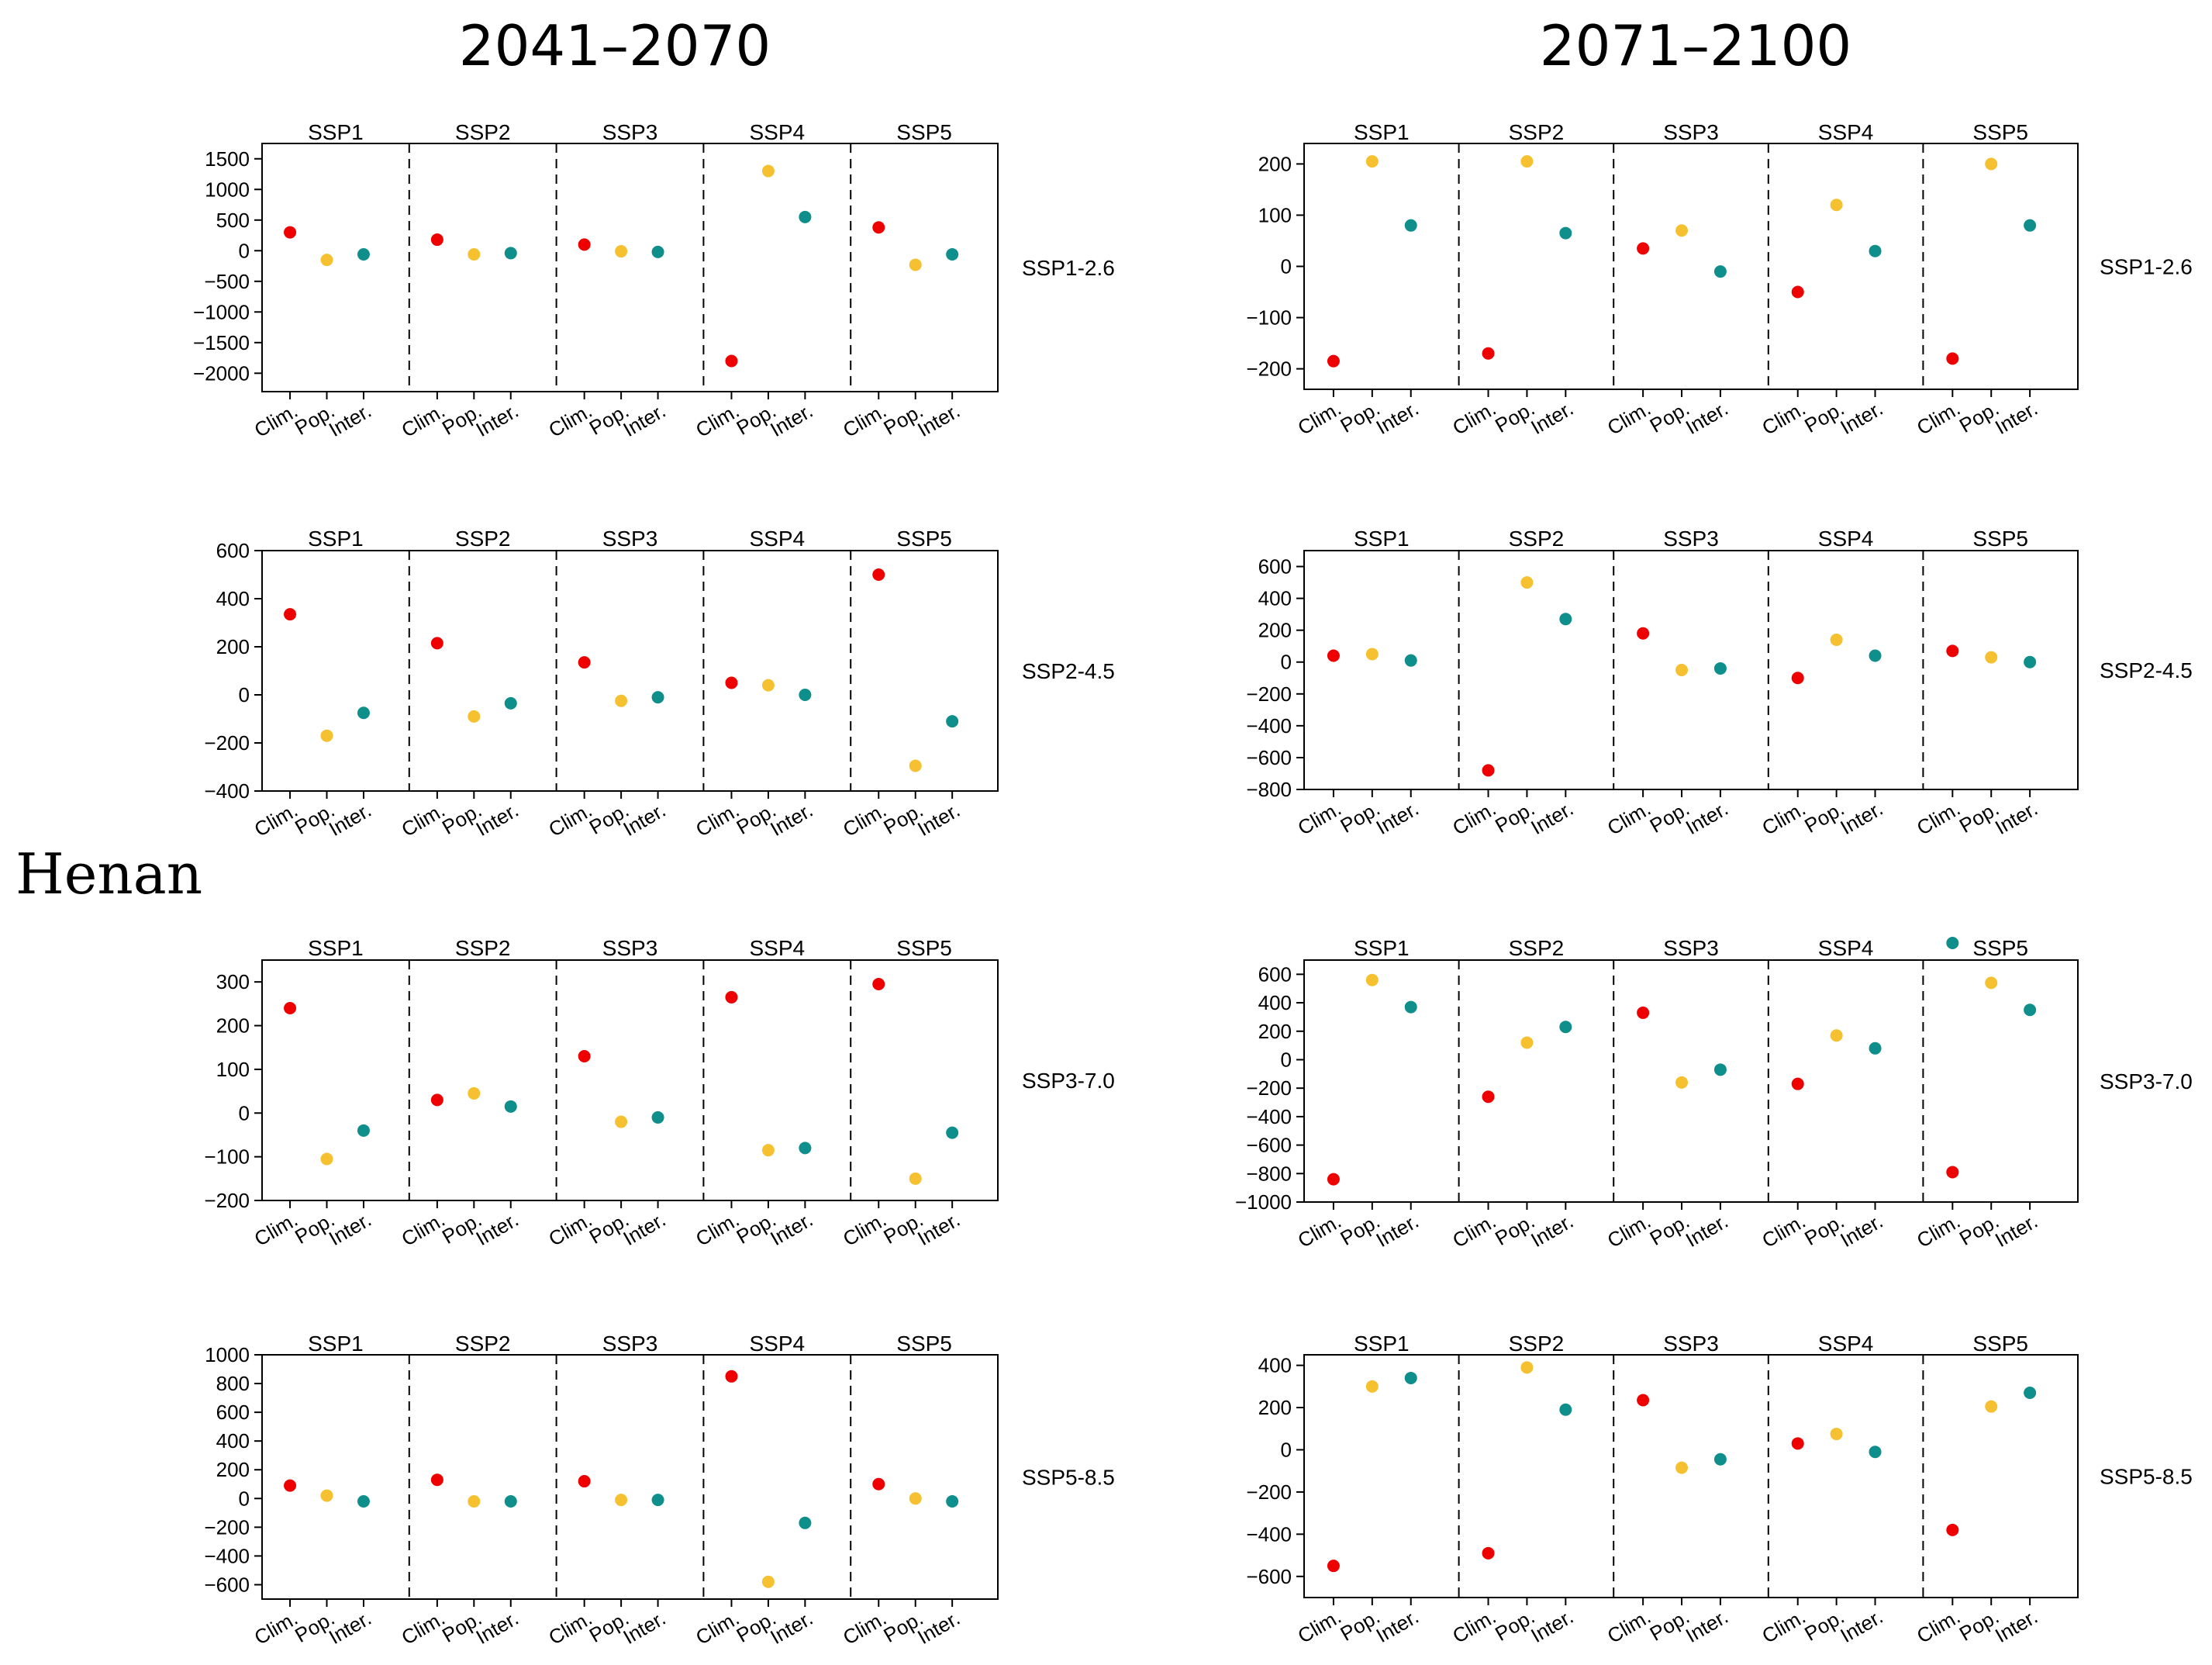  What do you see at coordinates (1068, 268) in the screenshot?
I see `scenario-label-ssp1-2-6: SSP1-2.6` at bounding box center [1068, 268].